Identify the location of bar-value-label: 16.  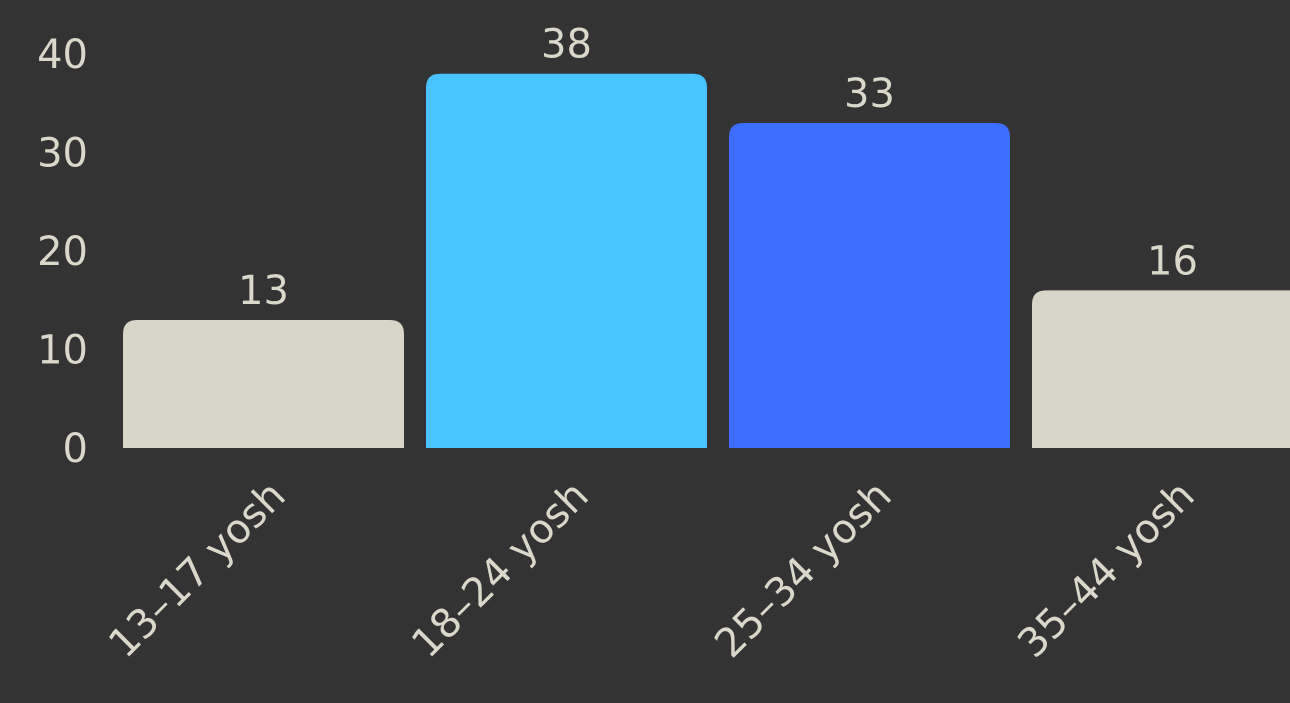
(1172, 261).